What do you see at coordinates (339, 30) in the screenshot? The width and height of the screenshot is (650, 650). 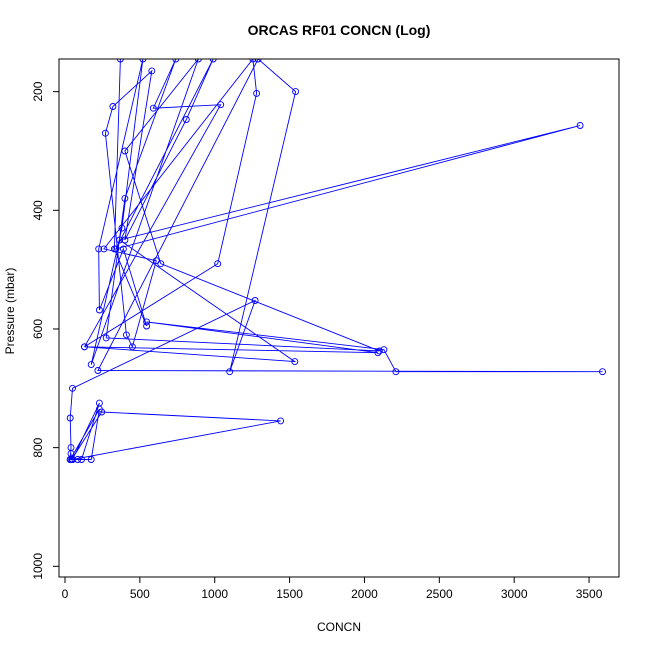 I see `chart-title: ORCAS RF01 CONCN (Log)` at bounding box center [339, 30].